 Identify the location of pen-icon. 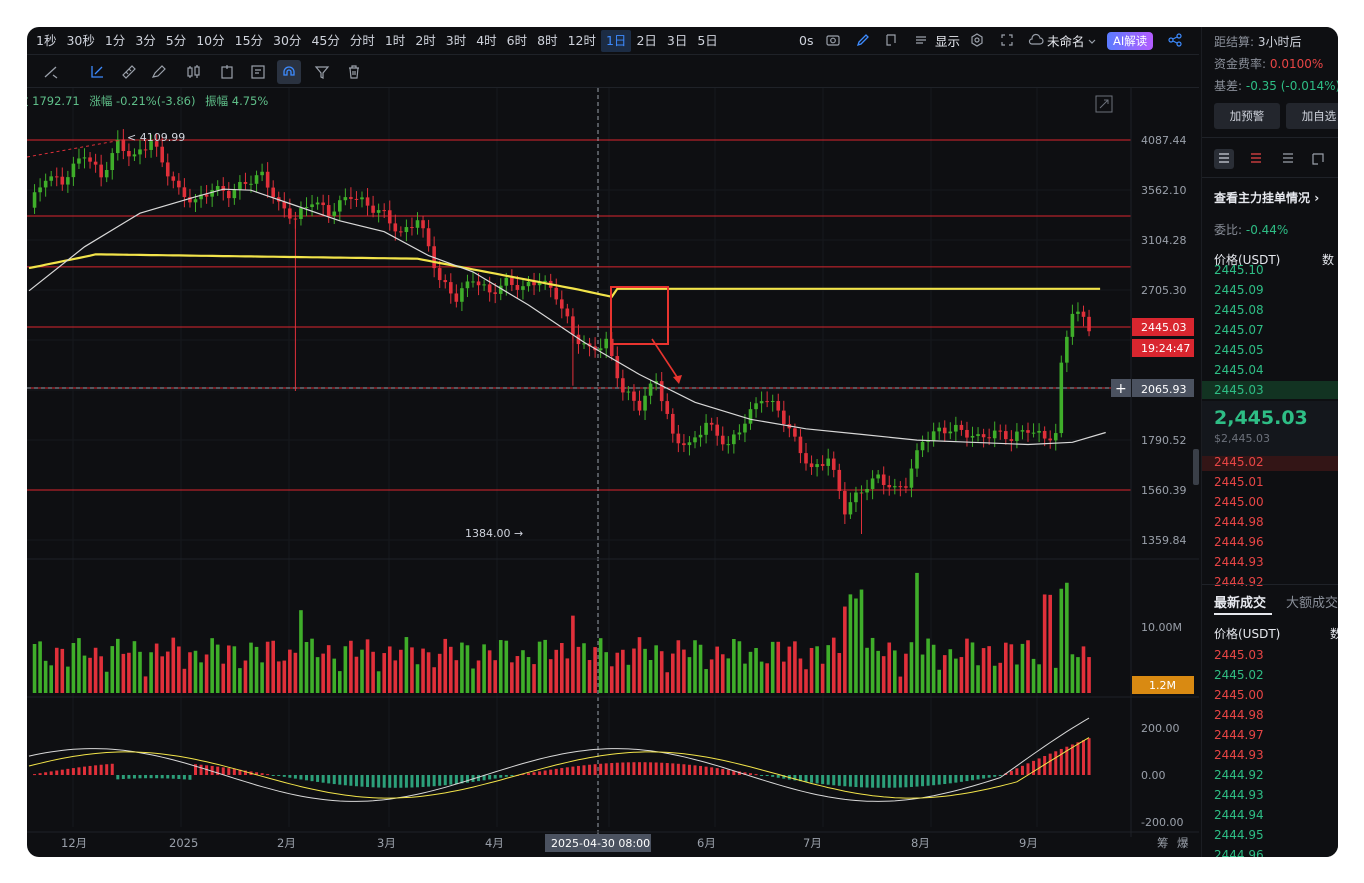
(863, 41).